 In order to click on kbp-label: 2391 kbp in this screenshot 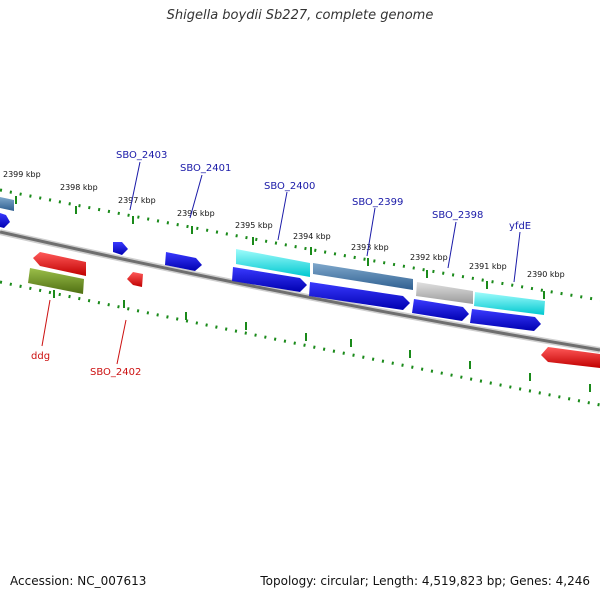, I will do `click(488, 266)`.